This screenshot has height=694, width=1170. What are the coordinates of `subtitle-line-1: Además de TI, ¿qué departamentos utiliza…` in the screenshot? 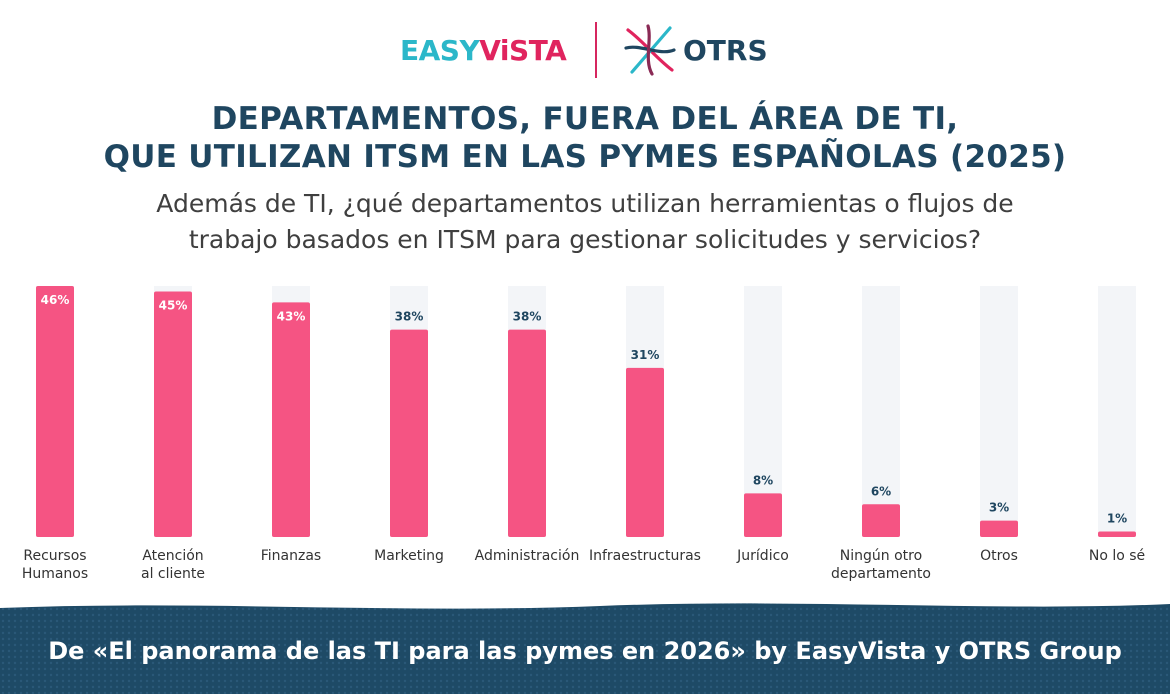 It's located at (585, 203).